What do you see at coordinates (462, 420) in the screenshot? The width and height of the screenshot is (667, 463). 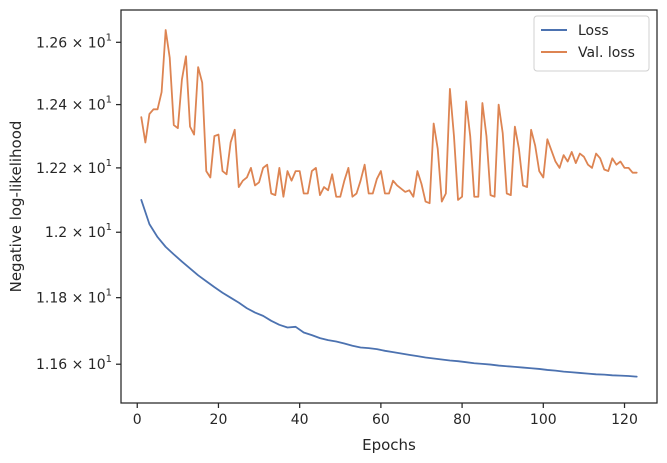 I see `x-tick-label: 80` at bounding box center [462, 420].